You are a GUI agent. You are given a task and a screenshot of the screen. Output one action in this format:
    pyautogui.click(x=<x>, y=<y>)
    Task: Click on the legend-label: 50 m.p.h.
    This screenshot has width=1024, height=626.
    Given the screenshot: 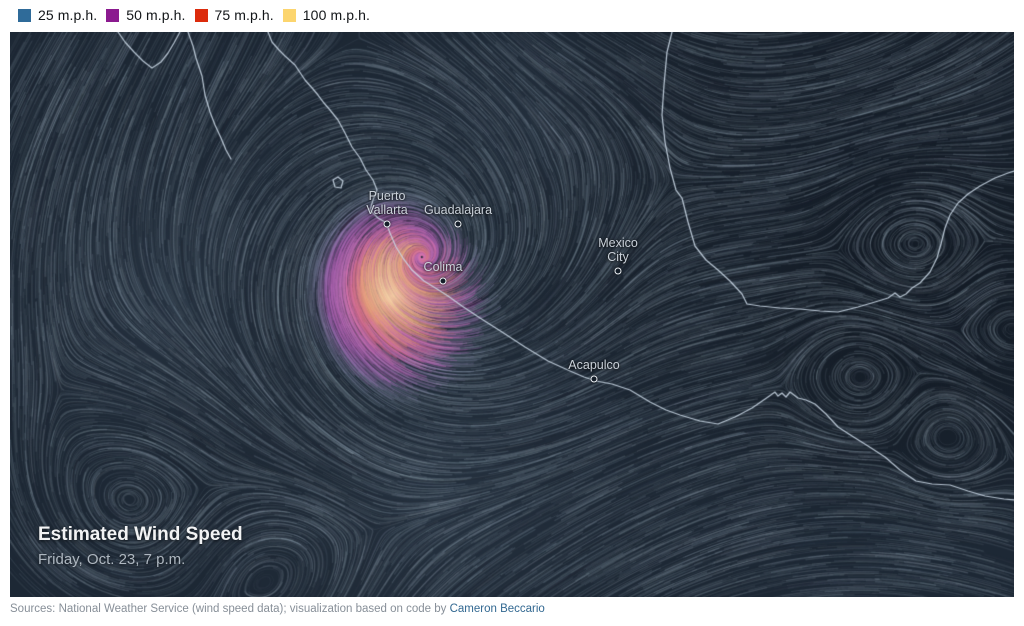 What is the action you would take?
    pyautogui.click(x=156, y=15)
    